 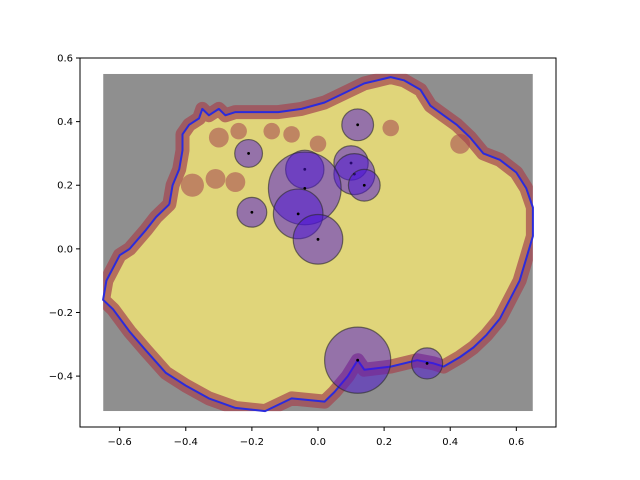 What do you see at coordinates (120, 442) in the screenshot?
I see `x-tick-label: −0.6` at bounding box center [120, 442].